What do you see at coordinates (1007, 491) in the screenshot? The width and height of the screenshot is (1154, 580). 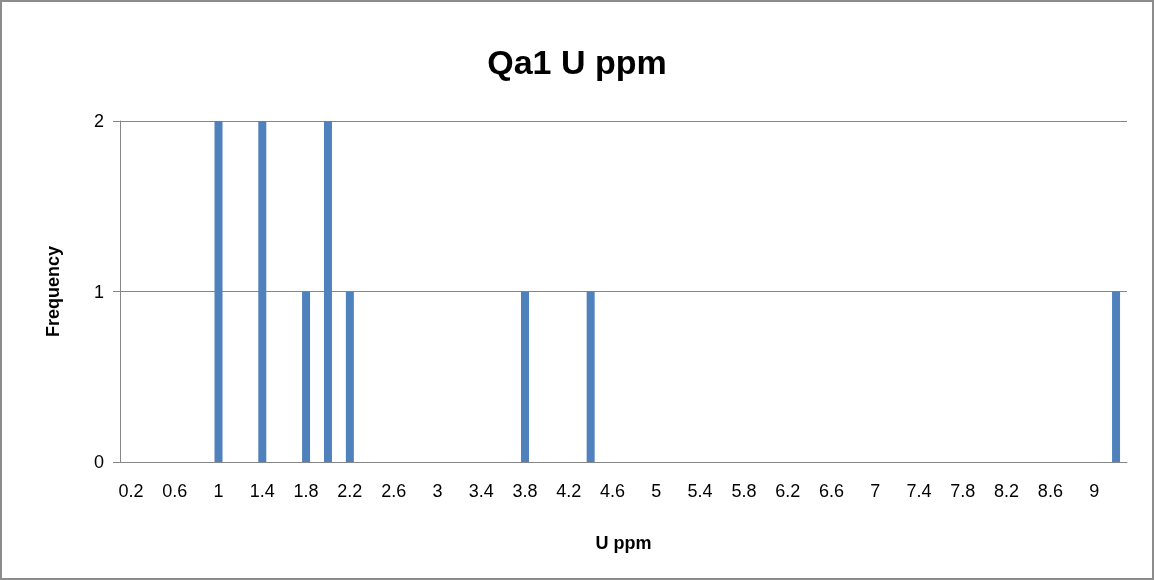 I see `x-tick-label: 8.2` at bounding box center [1007, 491].